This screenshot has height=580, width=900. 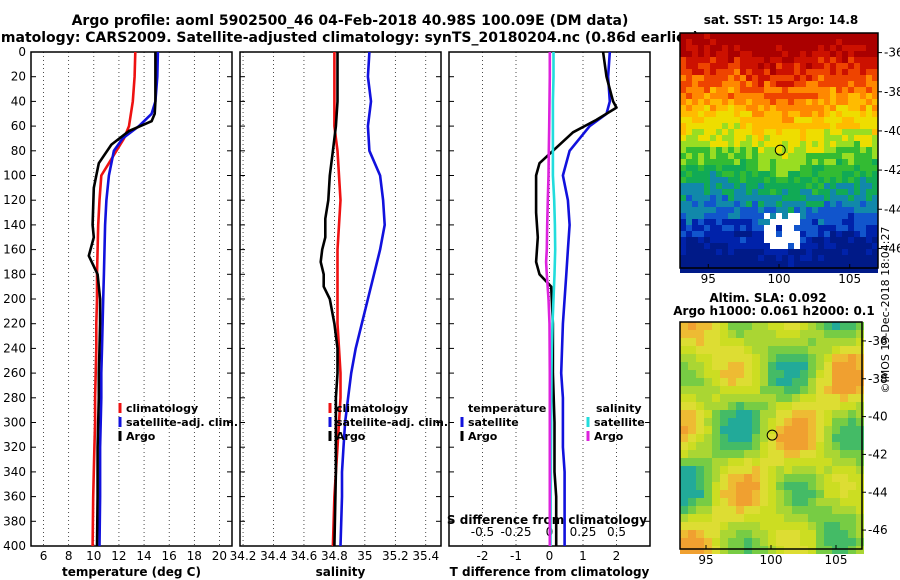 I want to click on series-line-salinity-satellite, so click(x=553, y=299).